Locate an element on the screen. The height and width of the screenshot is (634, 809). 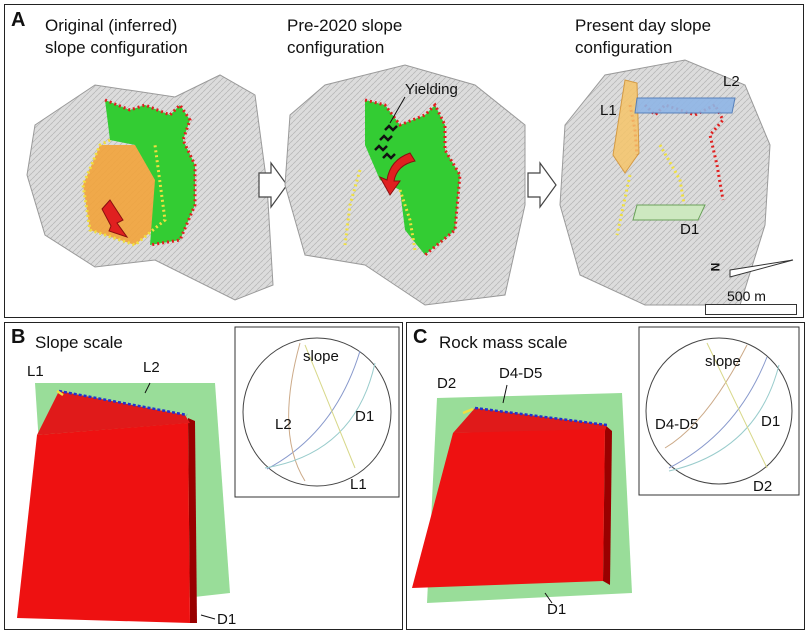
red-outline-original is located at coordinates (150, 172).